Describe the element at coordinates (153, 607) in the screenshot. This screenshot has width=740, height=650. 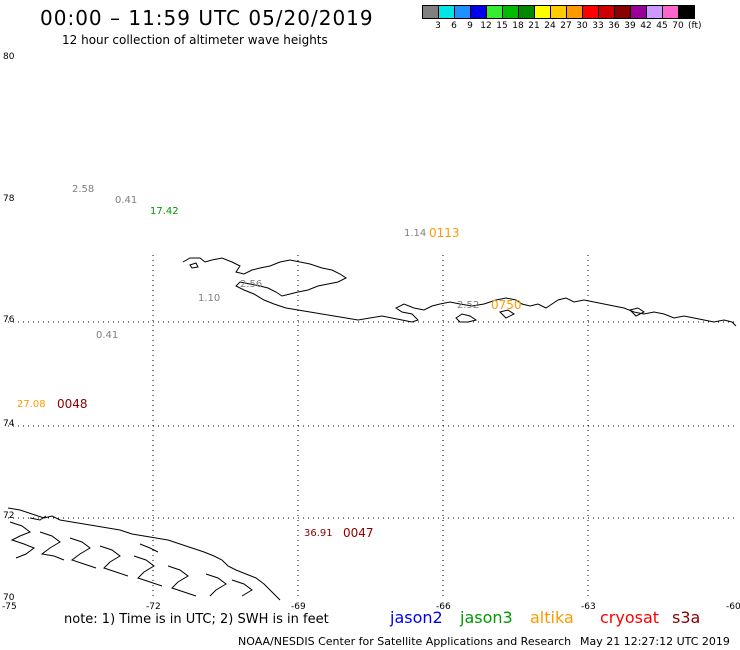
I see `lon-label: -72` at that location.